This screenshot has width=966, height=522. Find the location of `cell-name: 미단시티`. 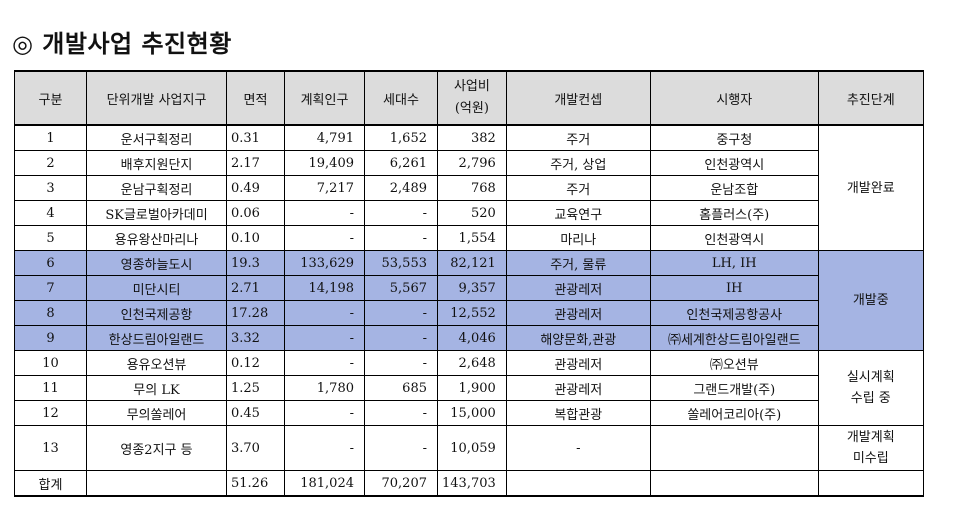

cell-name: 미단시티 is located at coordinates (156, 288).